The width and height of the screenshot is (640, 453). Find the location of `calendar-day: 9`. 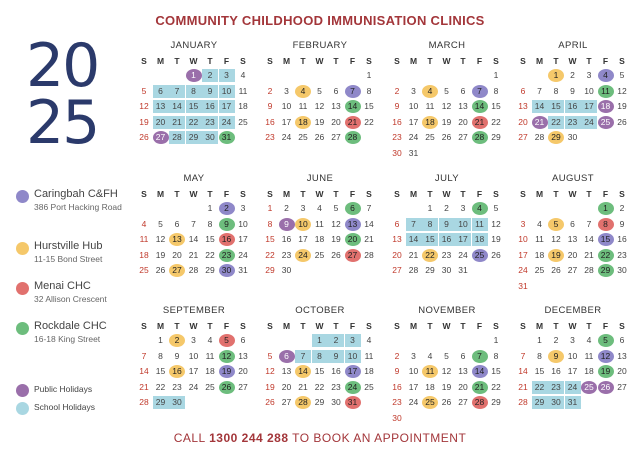

calendar-day: 9 is located at coordinates (446, 224).